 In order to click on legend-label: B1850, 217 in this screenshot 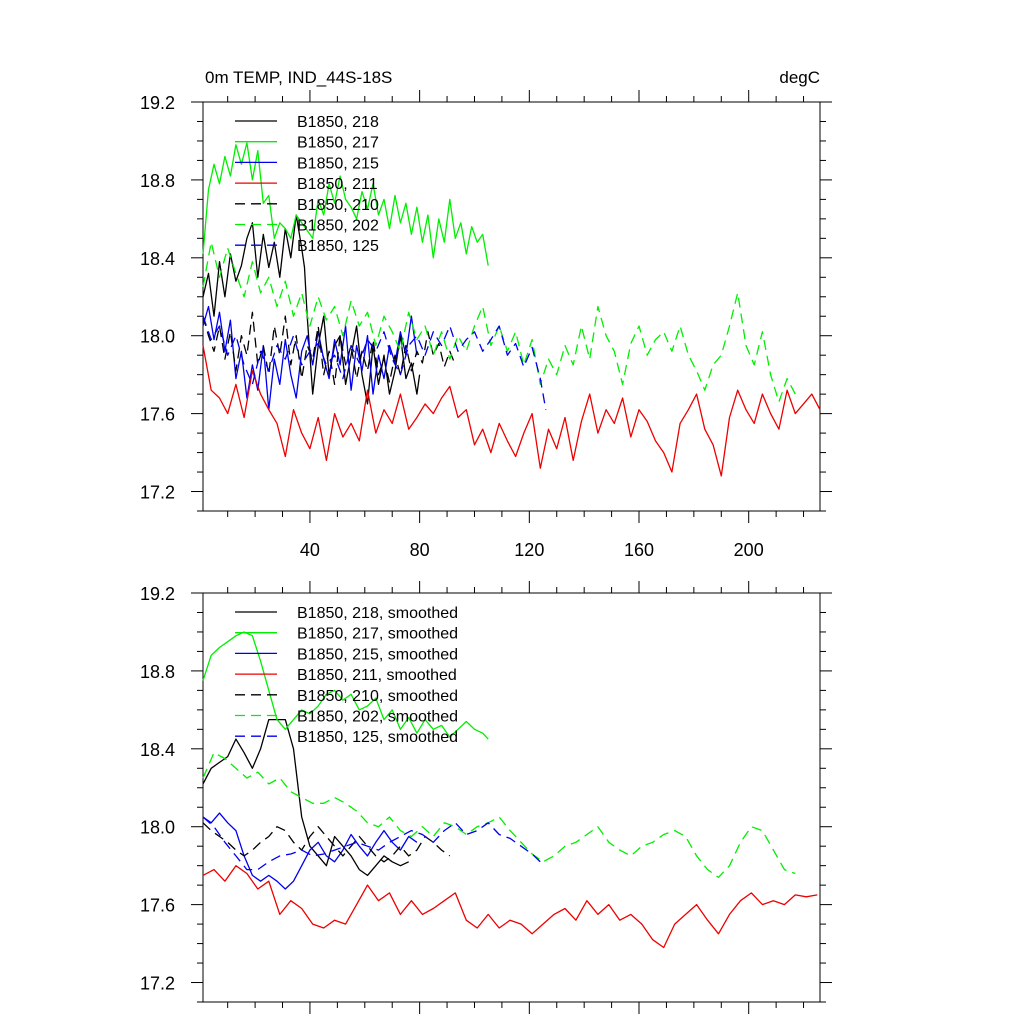, I will do `click(338, 143)`.